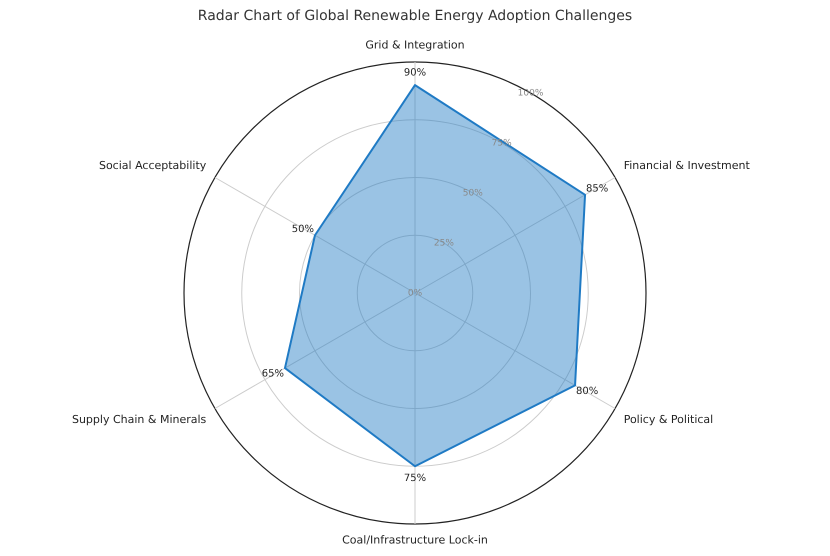  I want to click on data-label: 75%, so click(415, 478).